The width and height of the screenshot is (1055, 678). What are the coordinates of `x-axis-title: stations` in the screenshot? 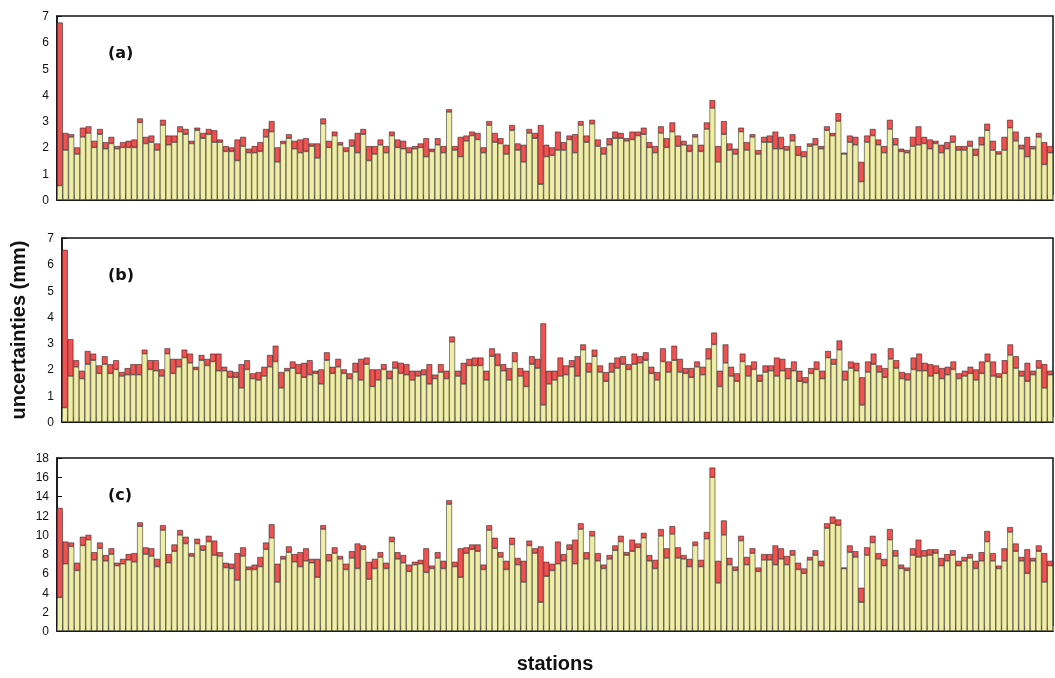 It's located at (555, 663).